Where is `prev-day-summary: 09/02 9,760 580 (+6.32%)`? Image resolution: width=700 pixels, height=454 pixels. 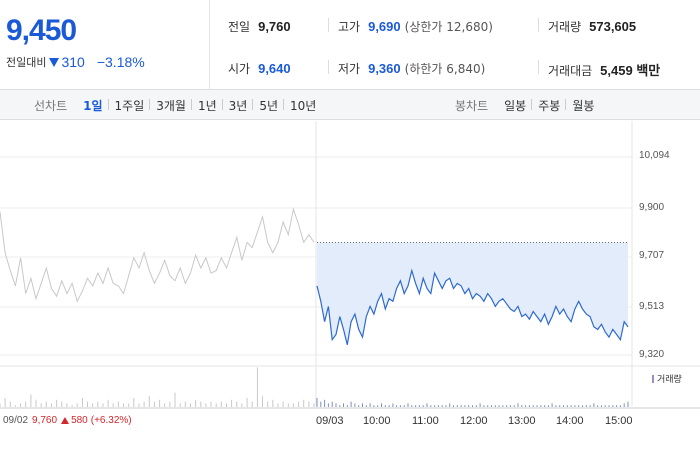 prev-day-summary: 09/02 9,760 580 (+6.32%) is located at coordinates (67, 420).